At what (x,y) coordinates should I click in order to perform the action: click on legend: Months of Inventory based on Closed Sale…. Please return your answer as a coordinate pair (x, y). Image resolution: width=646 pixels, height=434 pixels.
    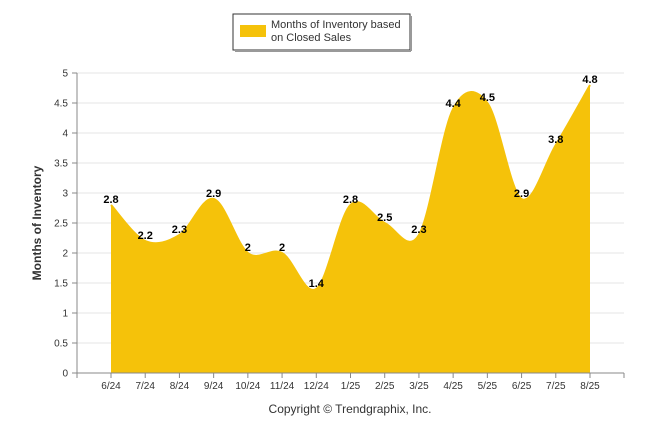
    Looking at the image, I should click on (322, 32).